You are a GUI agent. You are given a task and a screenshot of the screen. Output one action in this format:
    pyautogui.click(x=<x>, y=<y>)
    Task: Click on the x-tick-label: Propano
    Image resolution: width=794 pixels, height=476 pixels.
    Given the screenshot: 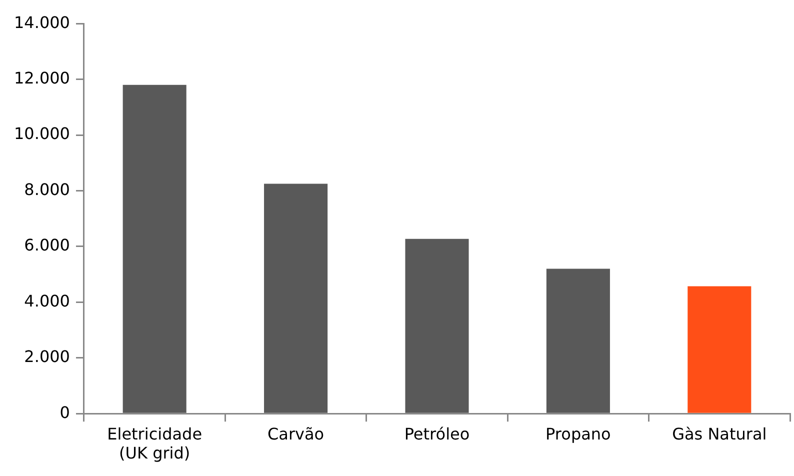 What is the action you would take?
    pyautogui.click(x=578, y=434)
    